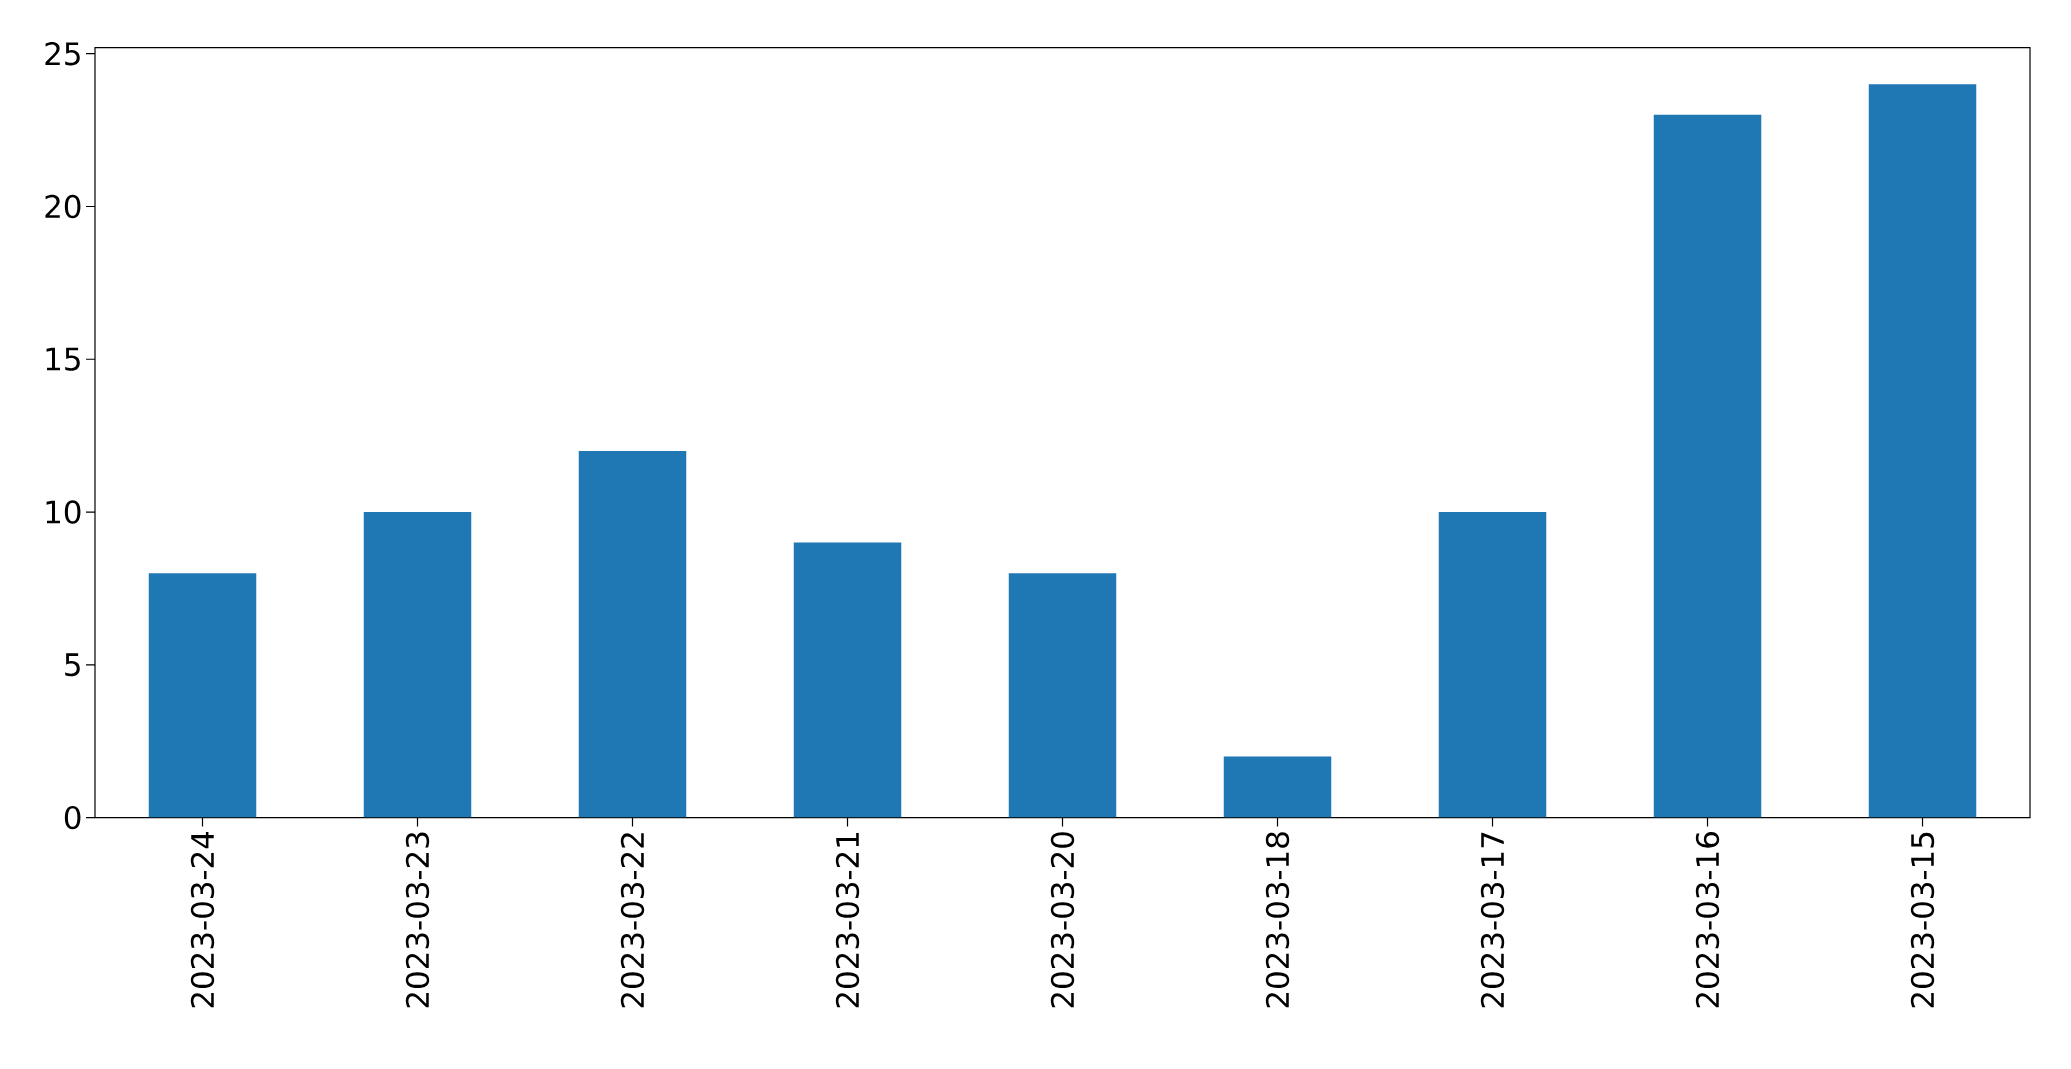  I want to click on y-tick-label: 25, so click(62, 54).